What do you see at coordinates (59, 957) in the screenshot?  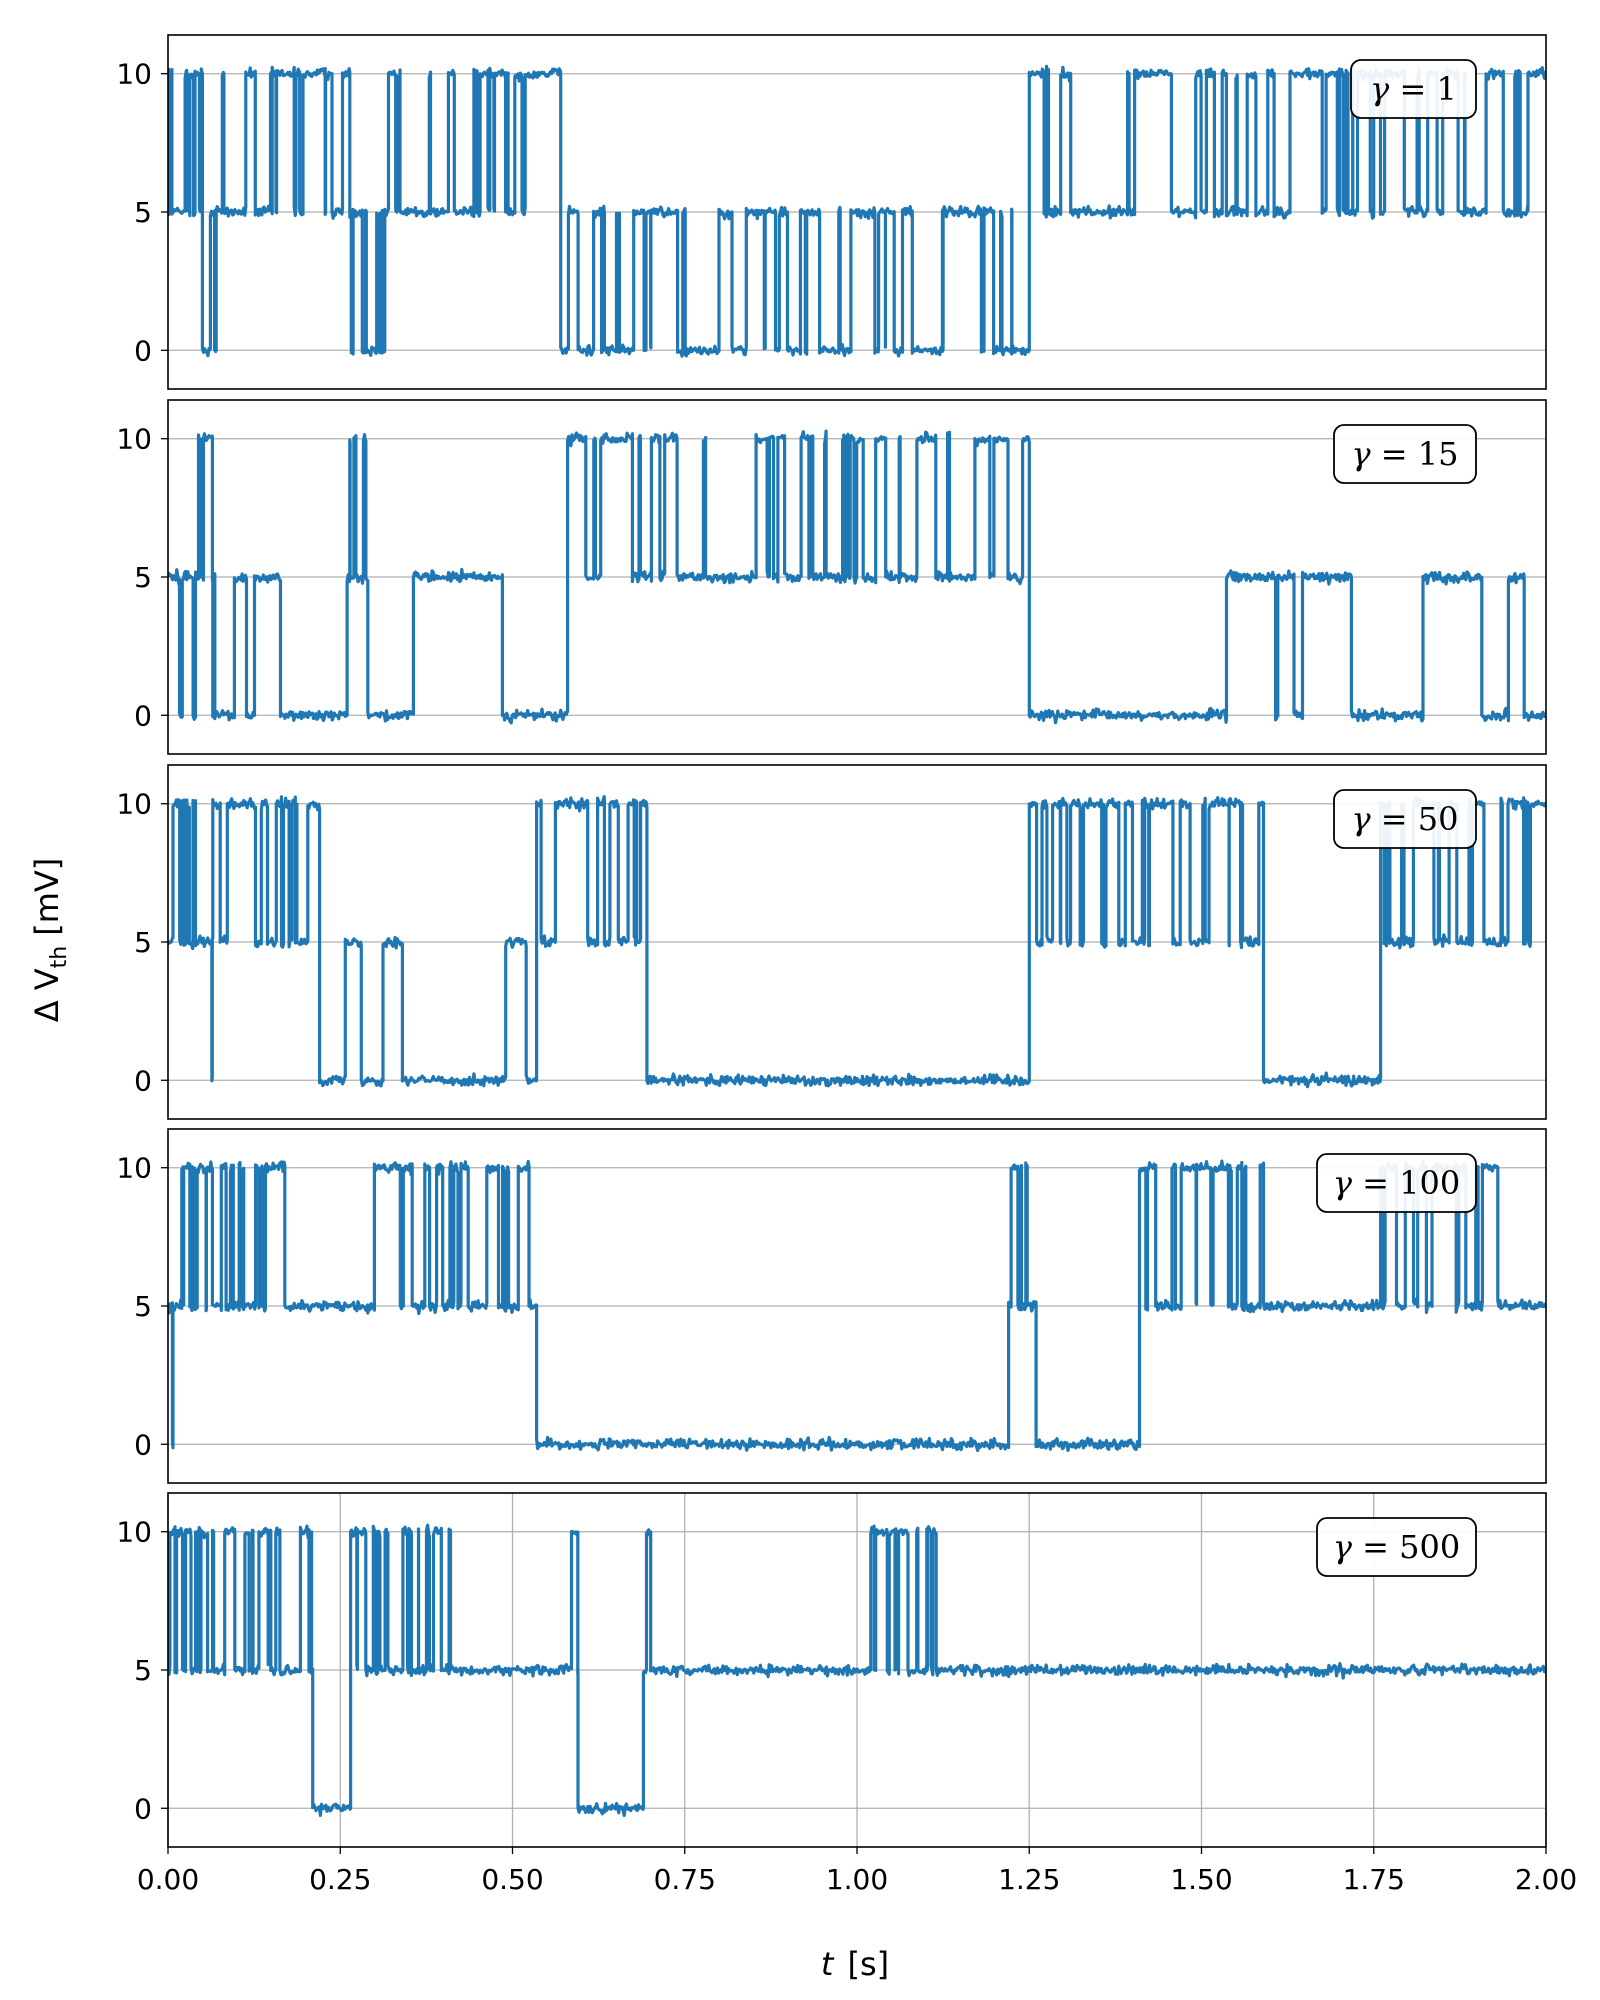 I see `y-axis-label-subscript: th` at bounding box center [59, 957].